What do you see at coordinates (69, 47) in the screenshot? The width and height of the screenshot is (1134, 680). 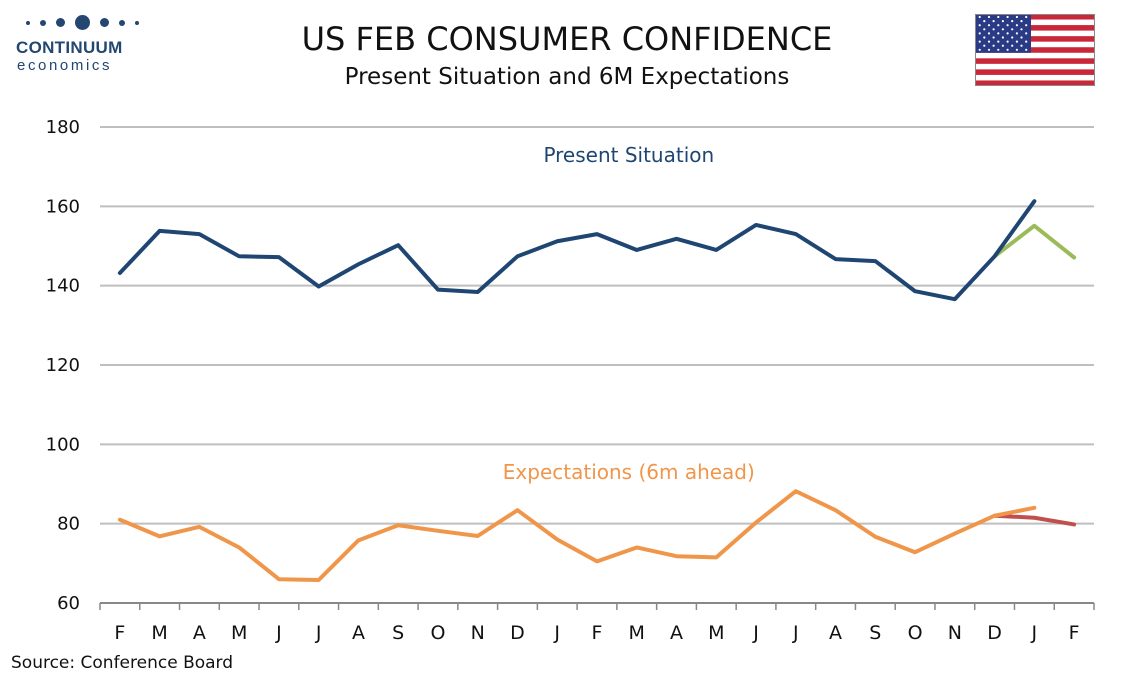 I see `logo-brand: CONTINUUM` at bounding box center [69, 47].